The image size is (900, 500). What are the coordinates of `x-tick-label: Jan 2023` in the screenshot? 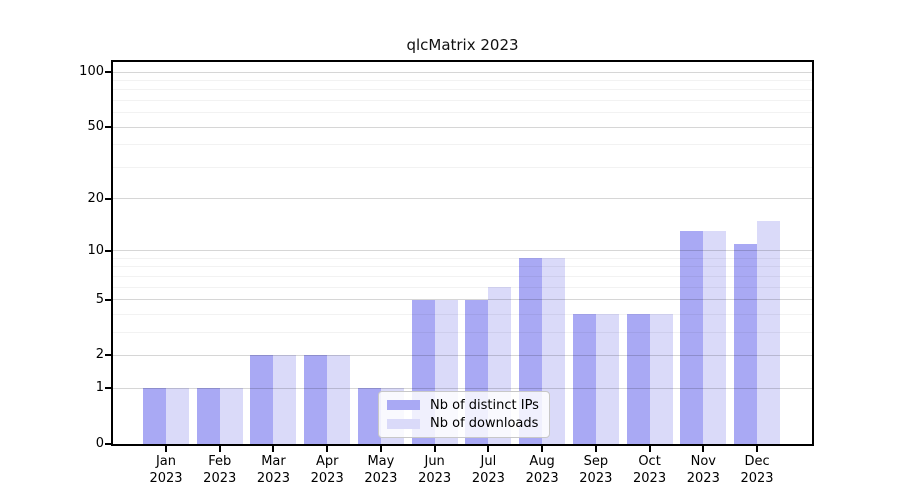 It's located at (166, 470).